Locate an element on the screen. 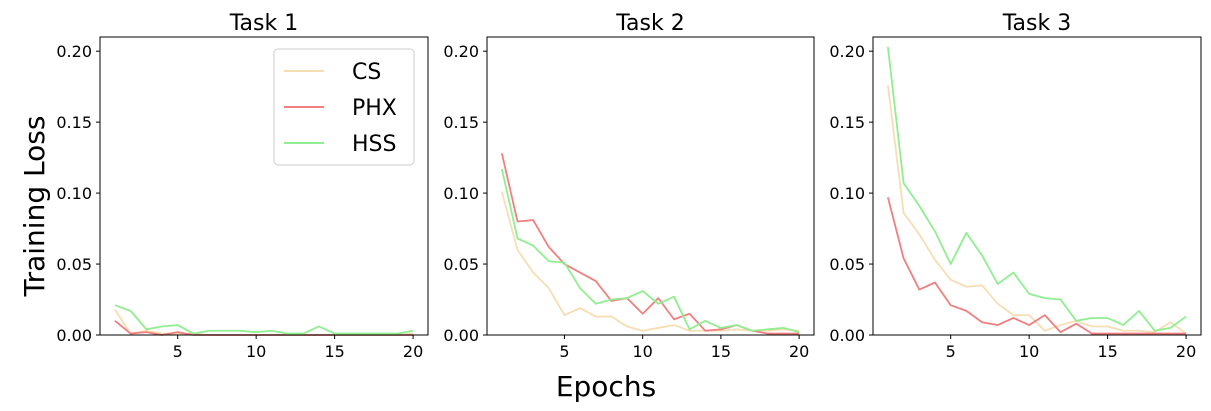  panel-title: Task 1 is located at coordinates (263, 23).